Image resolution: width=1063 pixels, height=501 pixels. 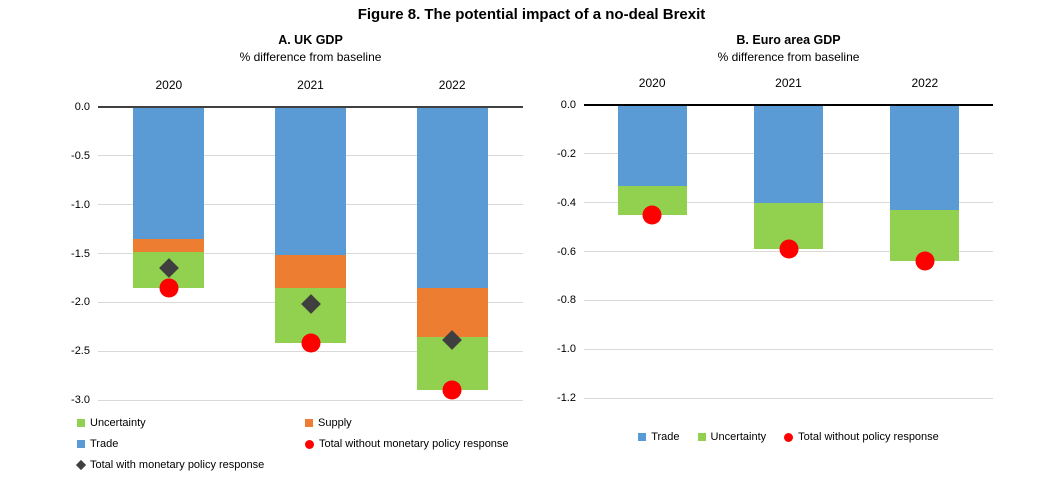 What do you see at coordinates (788, 40) in the screenshot?
I see `panel-b-title: B. Euro area GDP` at bounding box center [788, 40].